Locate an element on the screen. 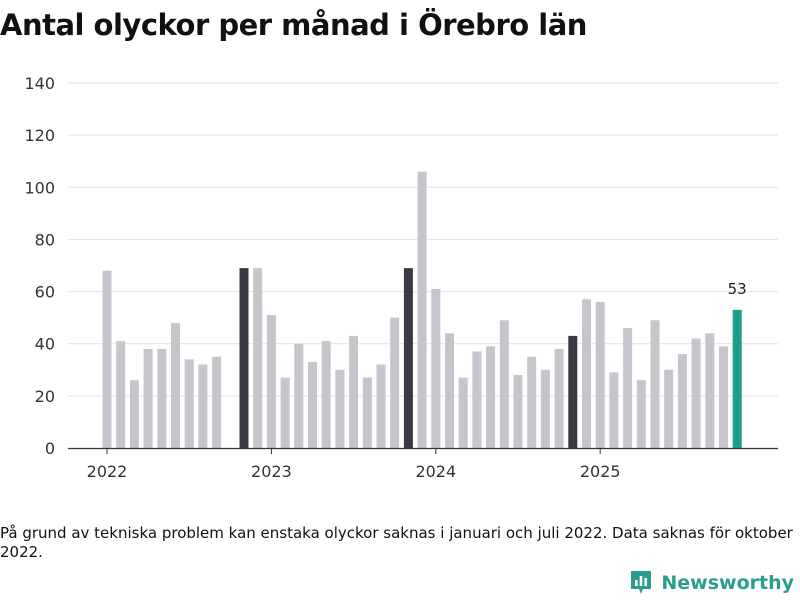  y-tick-label: 100 is located at coordinates (39, 187).